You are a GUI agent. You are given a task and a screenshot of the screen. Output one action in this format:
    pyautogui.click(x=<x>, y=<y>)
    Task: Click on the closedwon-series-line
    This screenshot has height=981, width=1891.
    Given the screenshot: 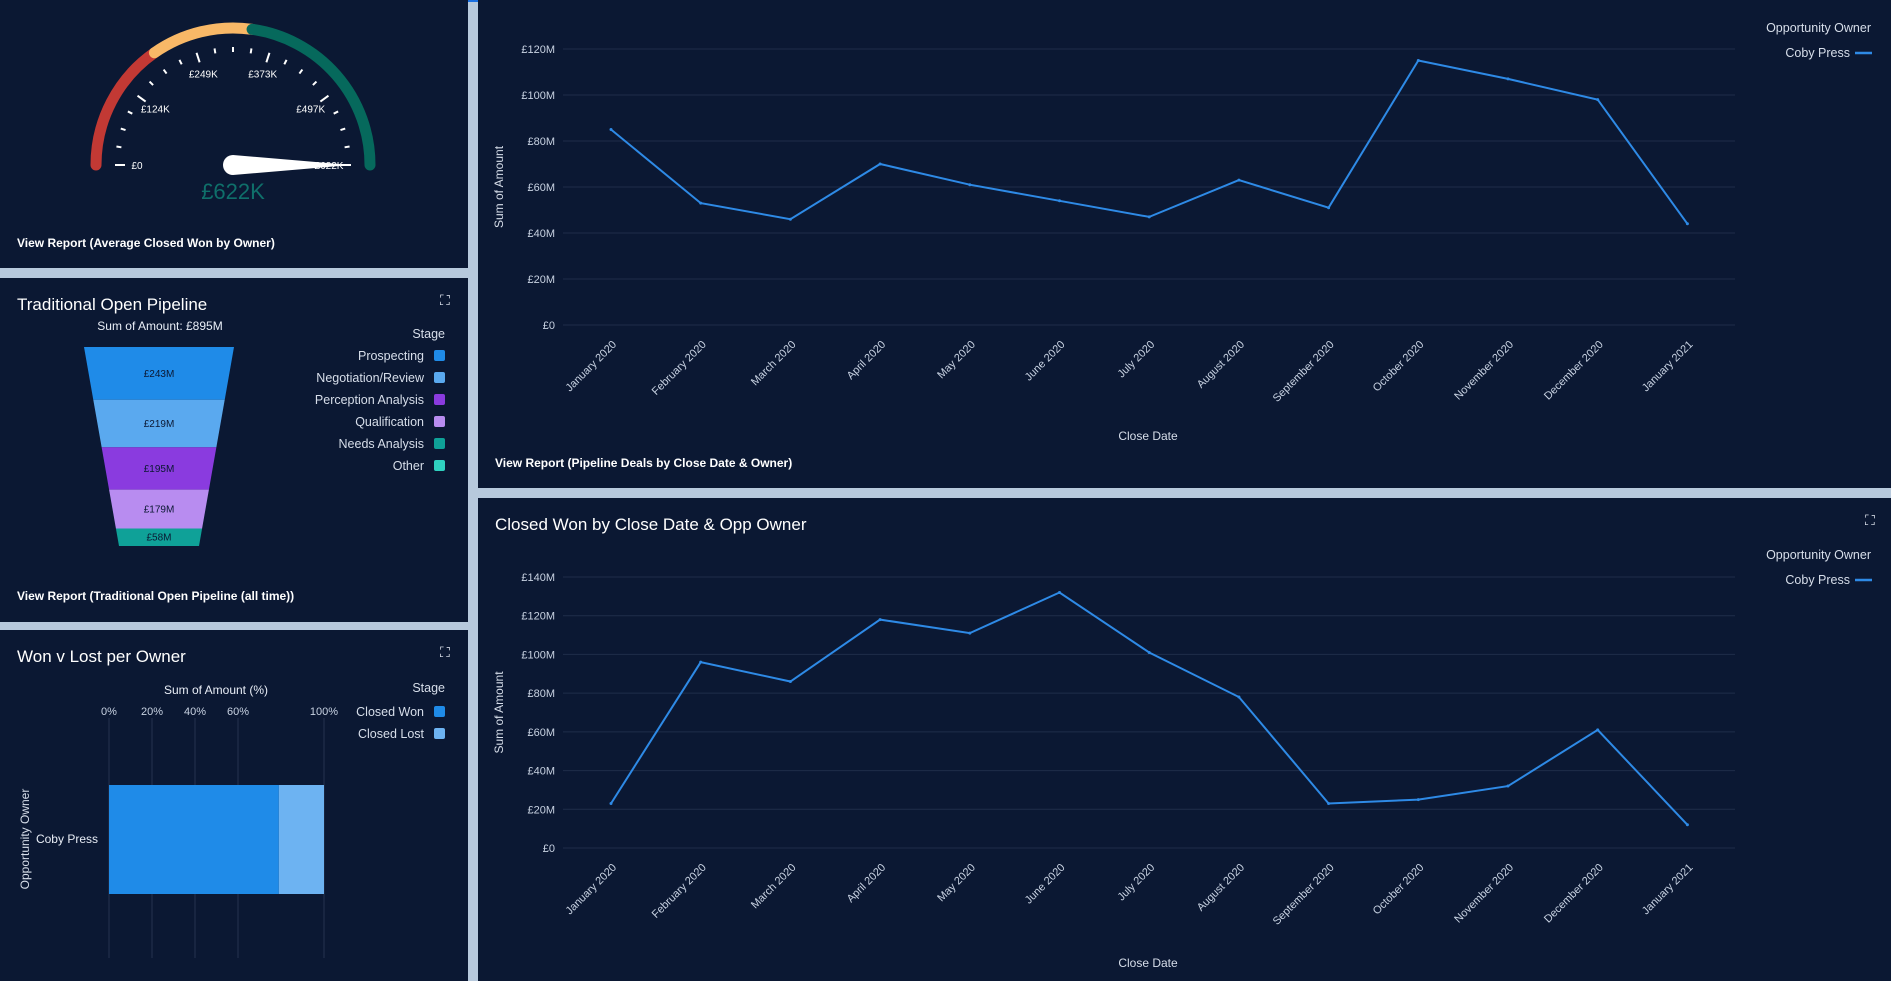 What is the action you would take?
    pyautogui.click(x=1149, y=708)
    